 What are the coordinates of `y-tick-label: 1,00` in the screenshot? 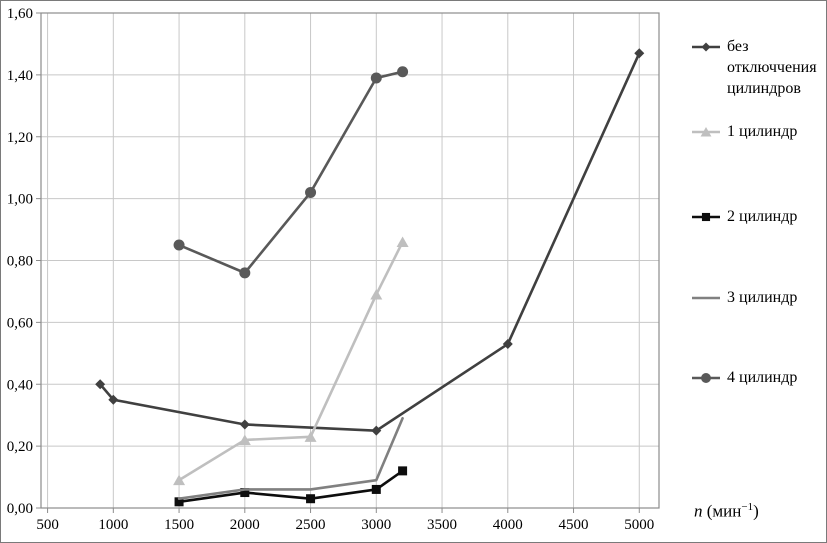 It's located at (20, 200).